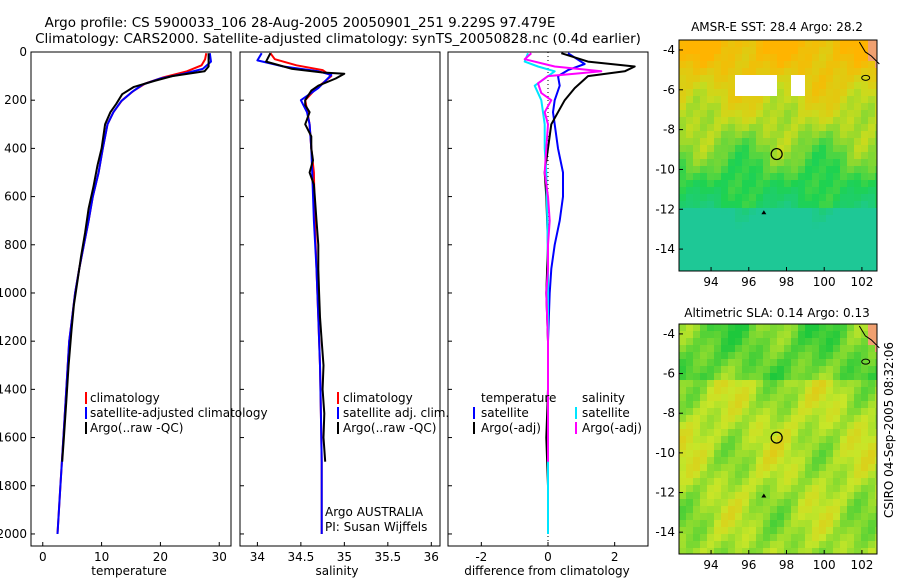  What do you see at coordinates (547, 571) in the screenshot?
I see `difference-xlabel: difference from climatology` at bounding box center [547, 571].